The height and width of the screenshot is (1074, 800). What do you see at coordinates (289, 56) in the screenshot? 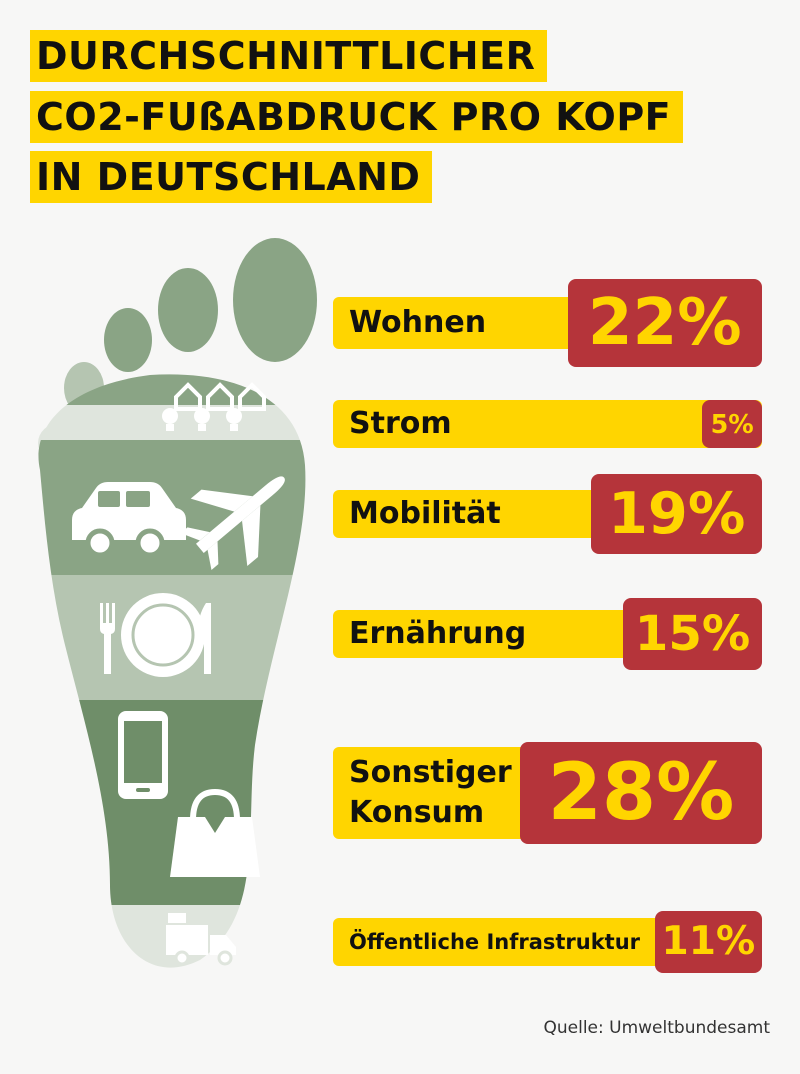
I see `title-line-1: DURCHSCHNITTLICHER` at bounding box center [289, 56].